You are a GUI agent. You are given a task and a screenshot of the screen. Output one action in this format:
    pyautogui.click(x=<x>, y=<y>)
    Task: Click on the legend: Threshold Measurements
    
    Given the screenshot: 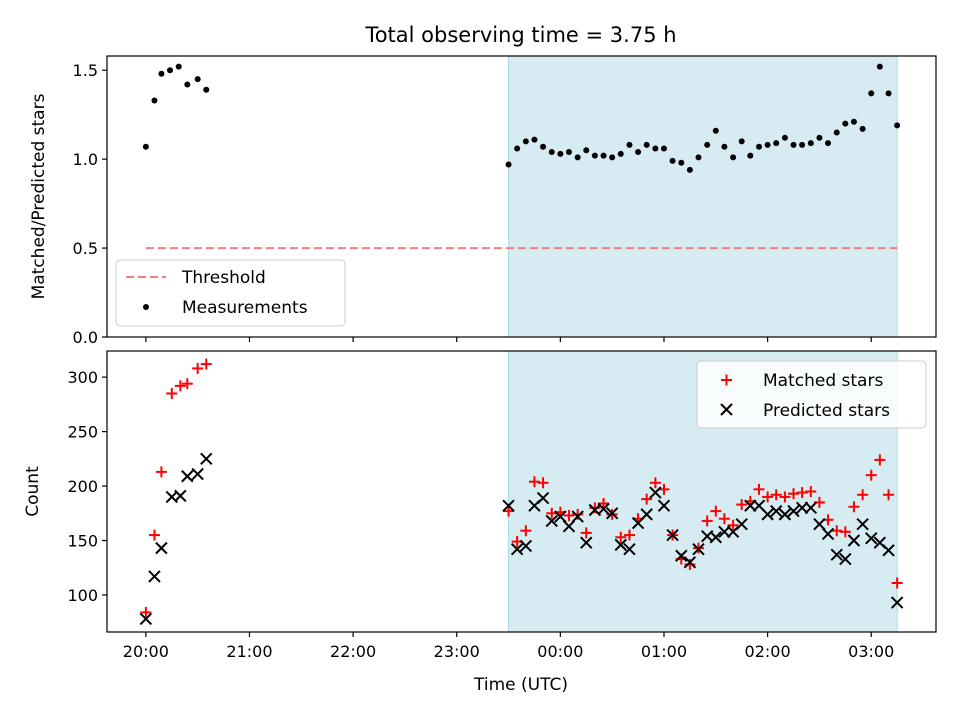 What is the action you would take?
    pyautogui.click(x=230, y=293)
    